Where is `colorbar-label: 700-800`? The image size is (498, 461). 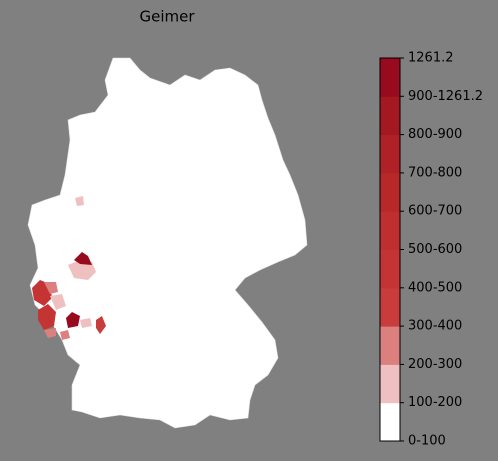 colorbar-label: 700-800 is located at coordinates (435, 172).